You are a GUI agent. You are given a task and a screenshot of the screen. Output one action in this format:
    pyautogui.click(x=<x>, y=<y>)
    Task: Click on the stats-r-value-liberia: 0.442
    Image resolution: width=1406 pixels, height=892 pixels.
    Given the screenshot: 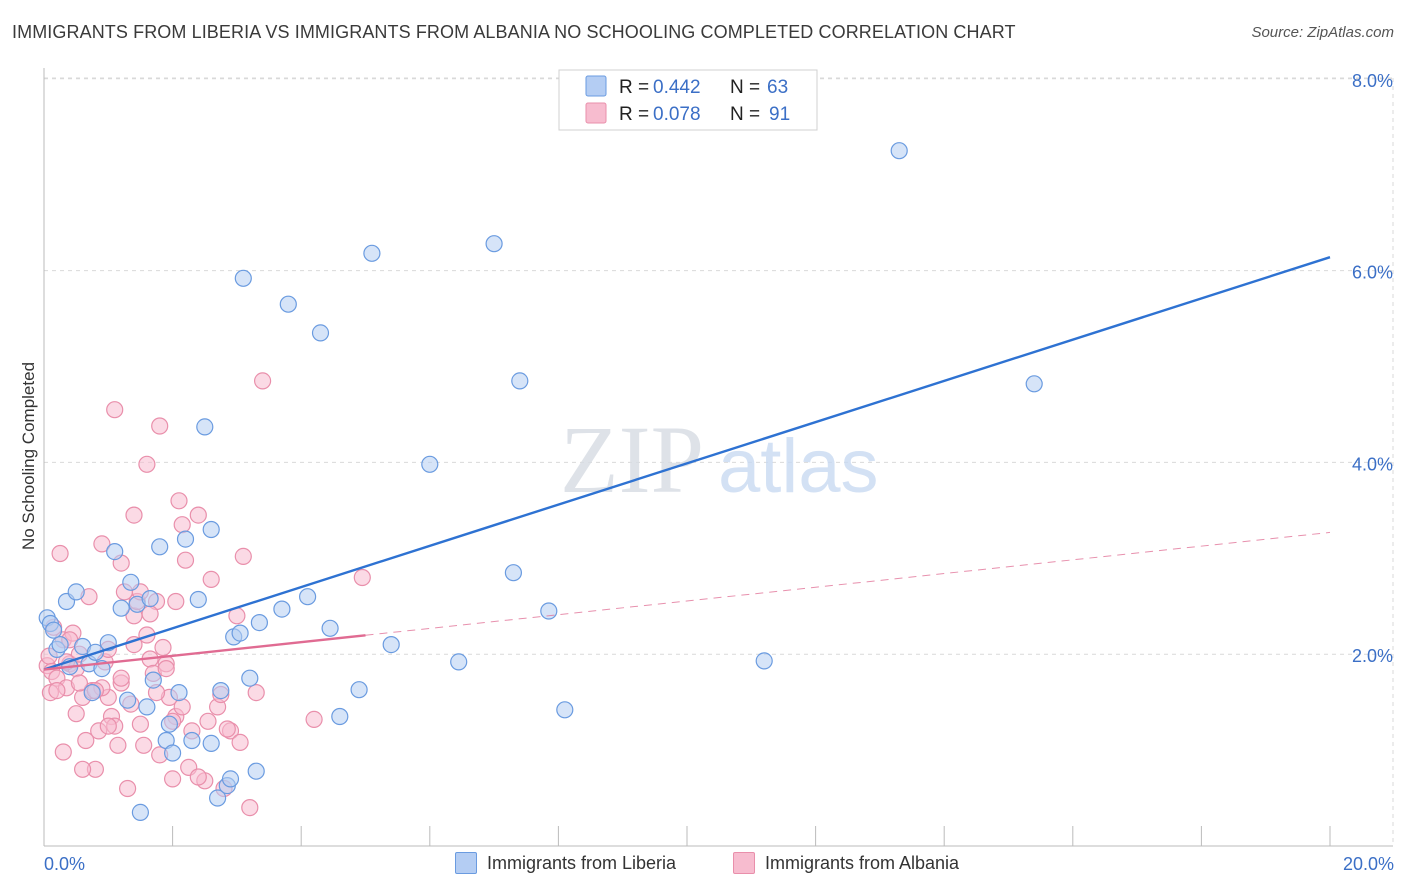 What is the action you would take?
    pyautogui.click(x=677, y=87)
    